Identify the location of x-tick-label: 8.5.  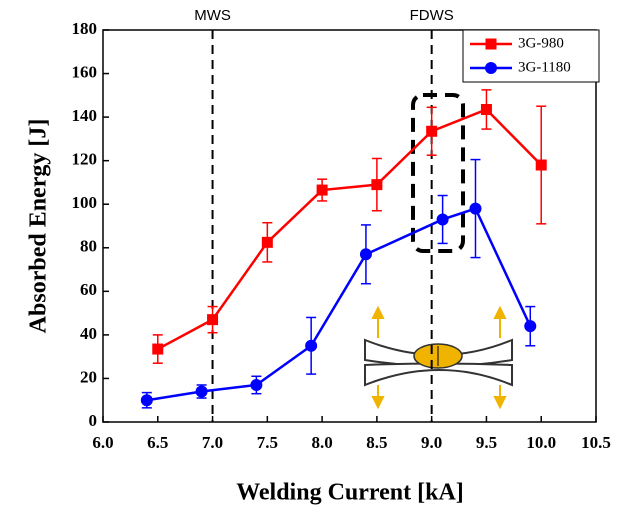
(376, 442).